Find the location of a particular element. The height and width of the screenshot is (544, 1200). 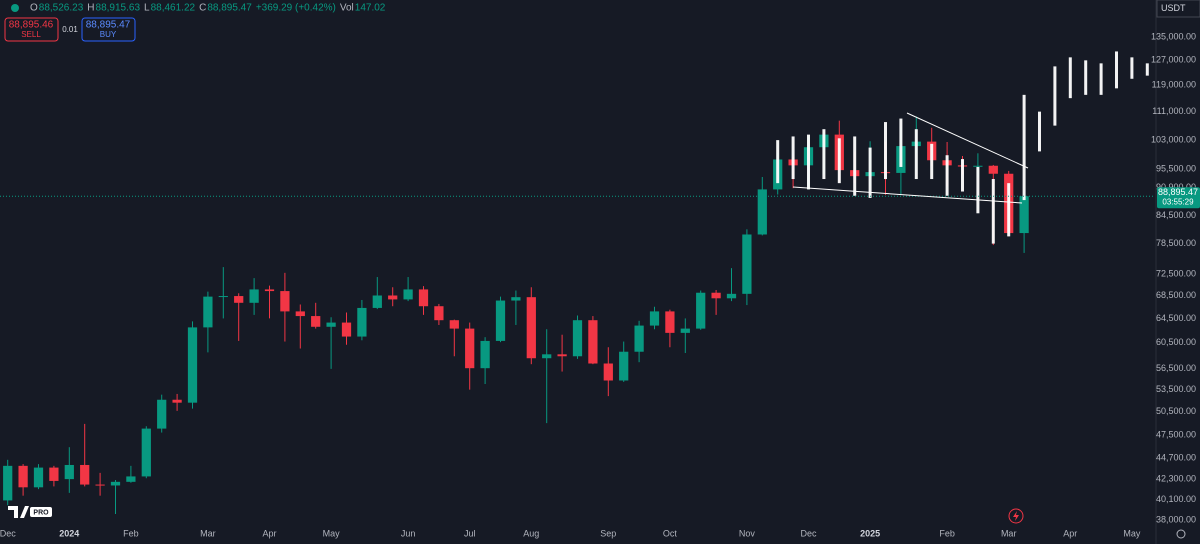

x-tick-label: Feb is located at coordinates (131, 533).